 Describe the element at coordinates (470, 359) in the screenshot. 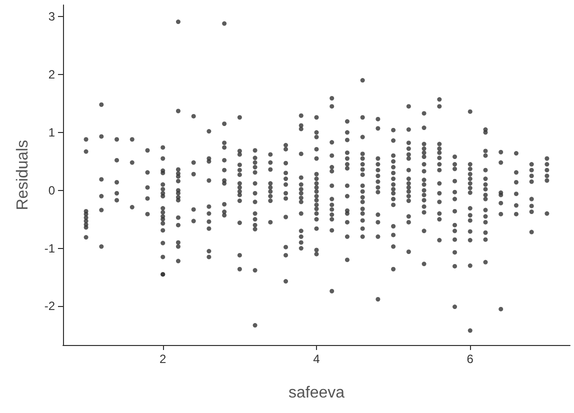

I see `x-tick-label: 6` at that location.